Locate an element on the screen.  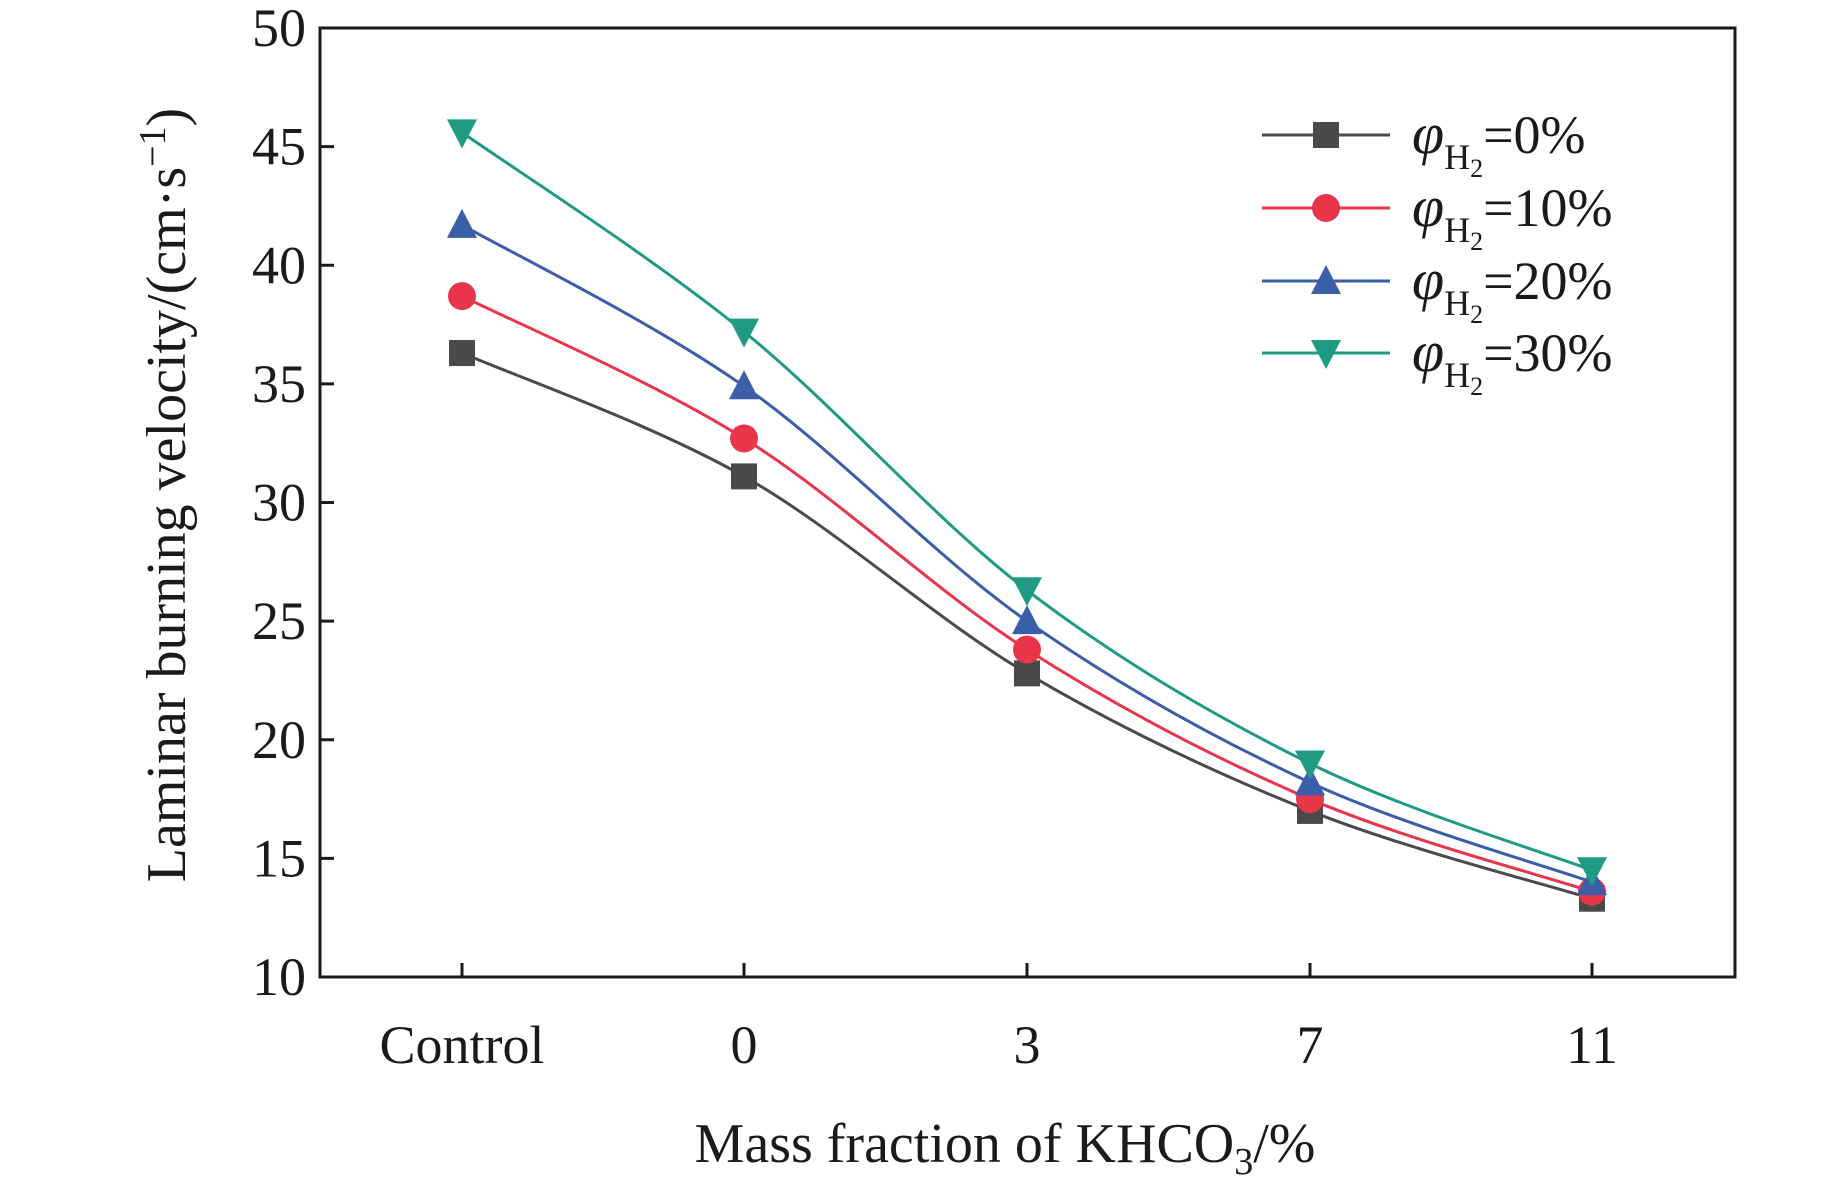
legend: φH2=0%φH2=10%φH2=20%φH2=30% is located at coordinates (1437, 251).